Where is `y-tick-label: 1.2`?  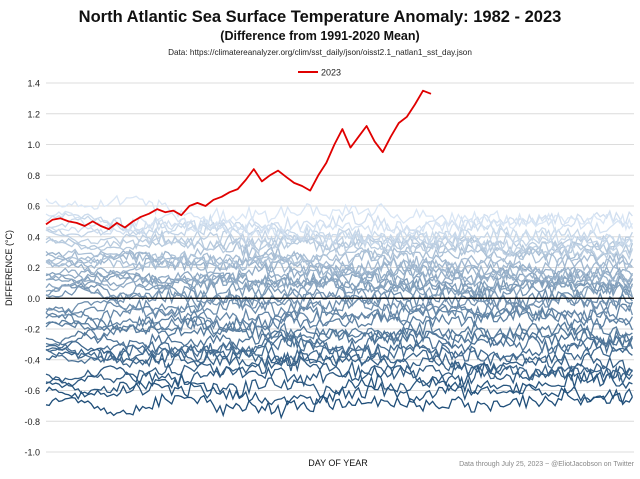
y-tick-label: 1.2 is located at coordinates (33, 114).